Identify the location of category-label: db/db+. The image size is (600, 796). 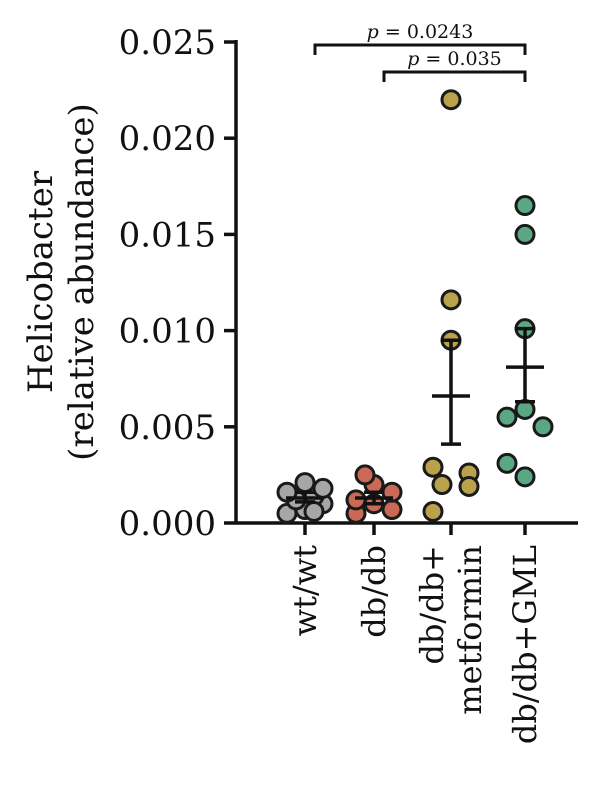
(432, 605).